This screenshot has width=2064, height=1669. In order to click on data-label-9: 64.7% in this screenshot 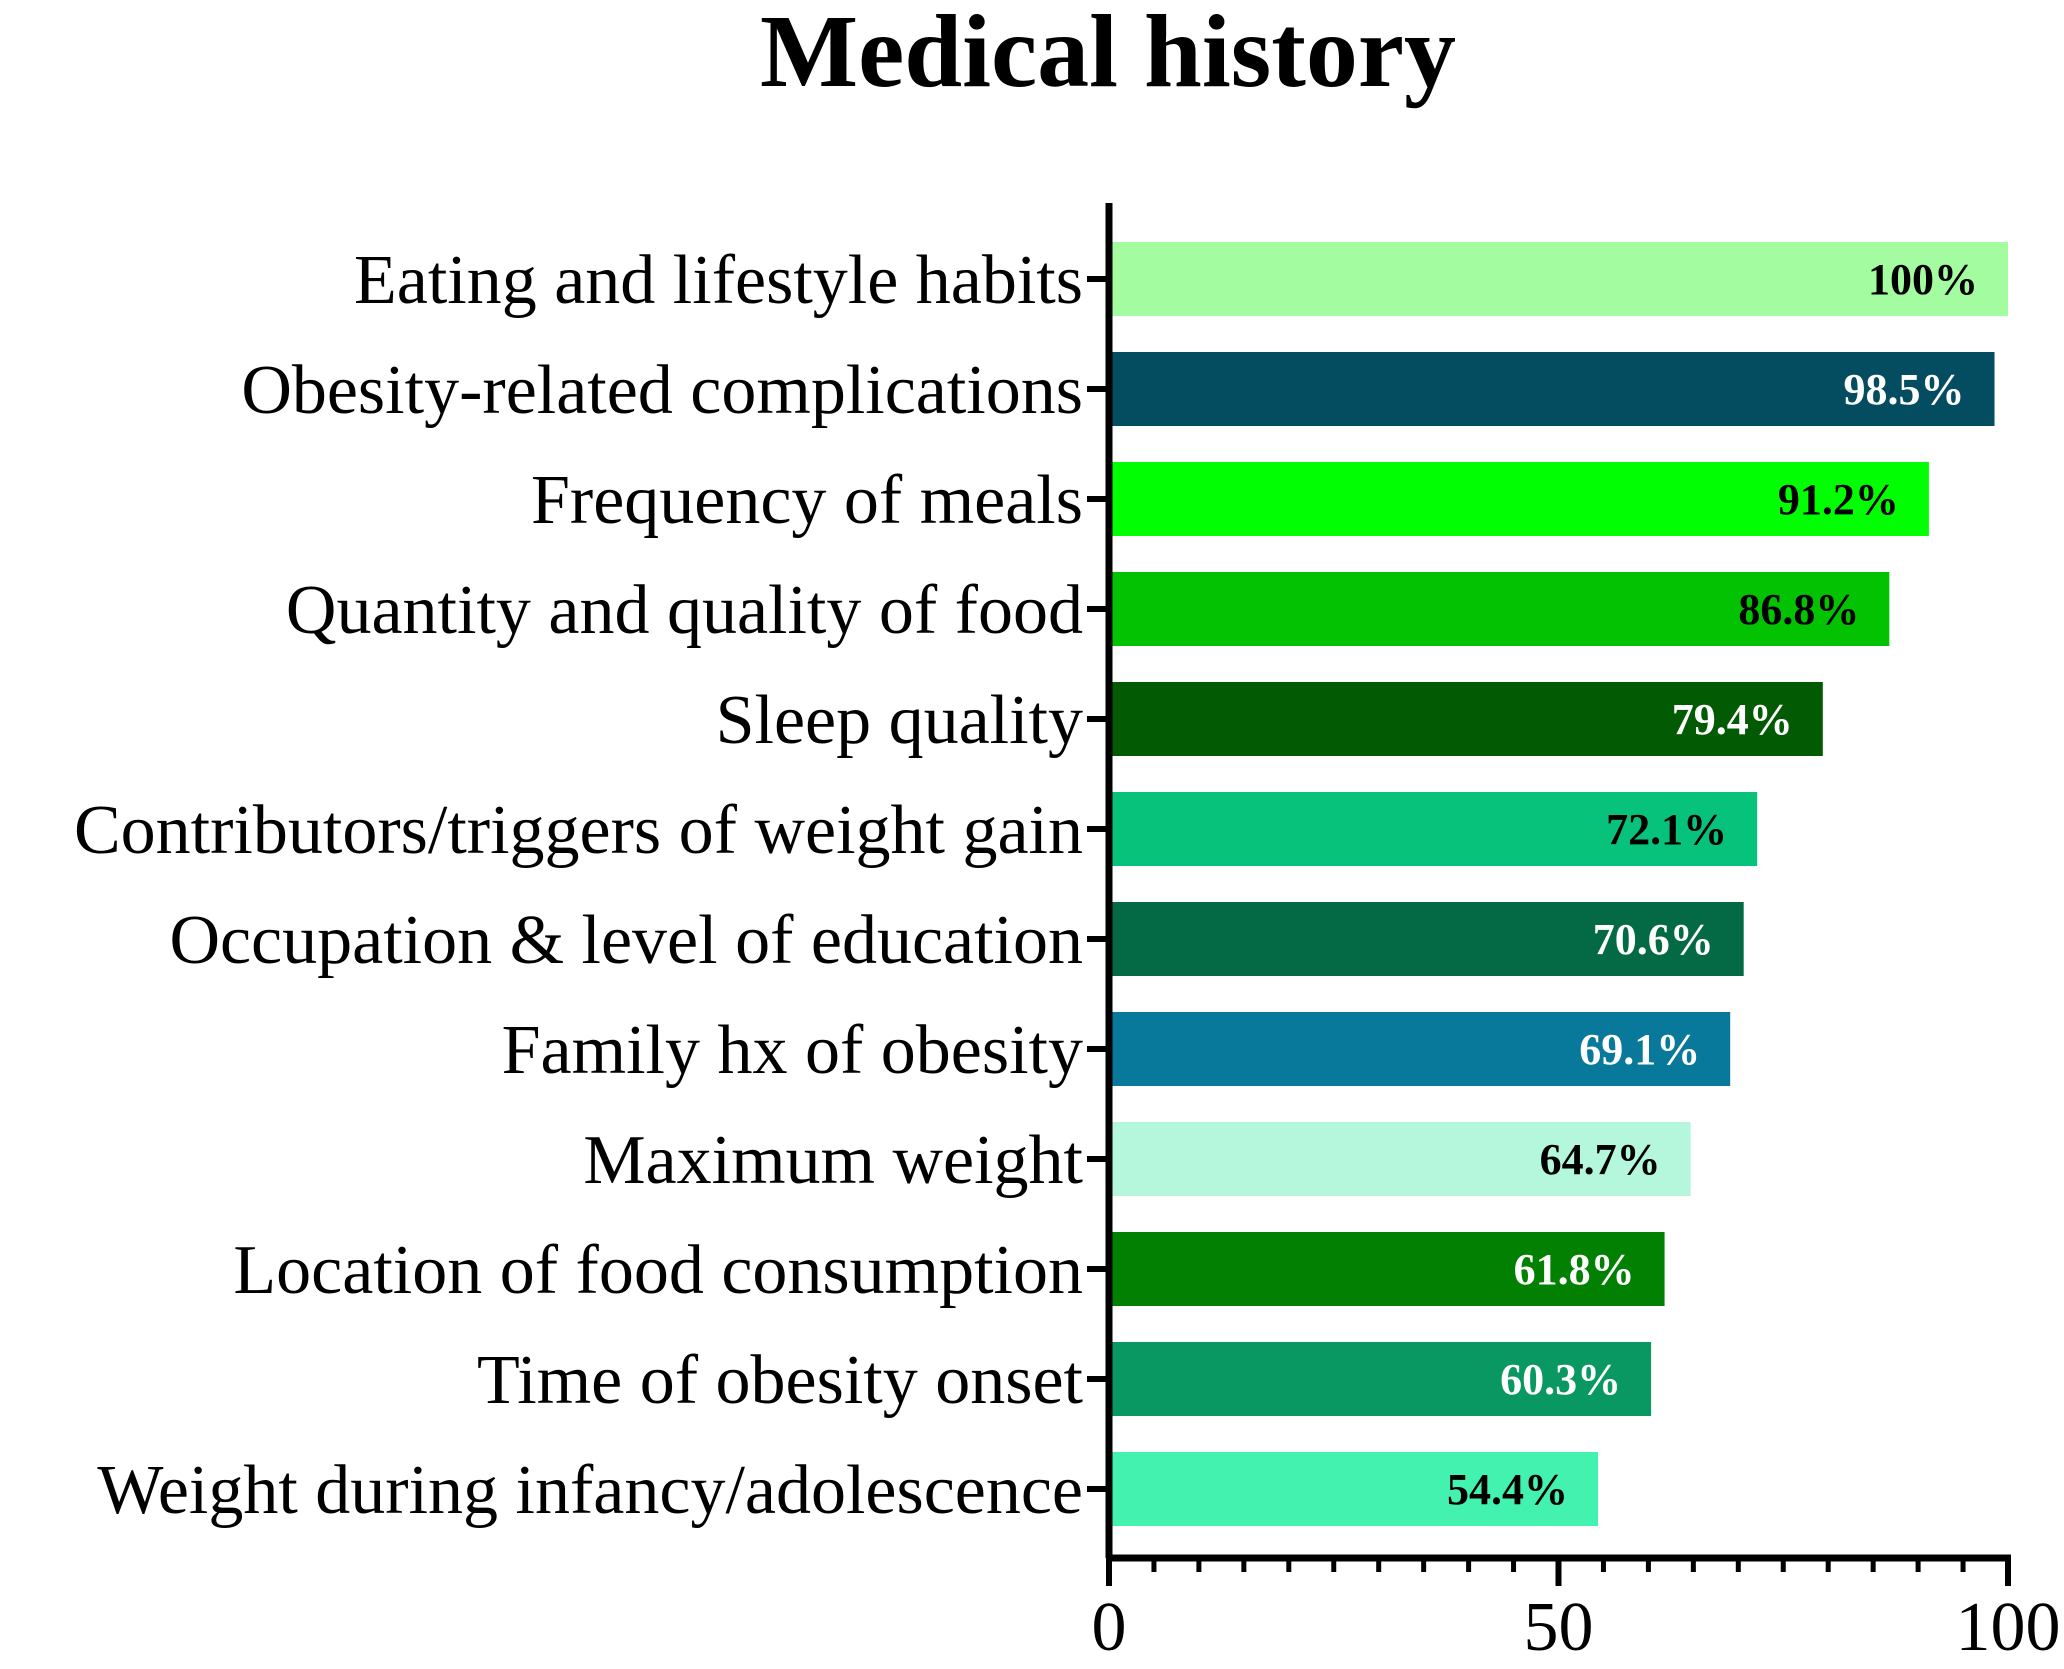, I will do `click(1600, 1159)`.